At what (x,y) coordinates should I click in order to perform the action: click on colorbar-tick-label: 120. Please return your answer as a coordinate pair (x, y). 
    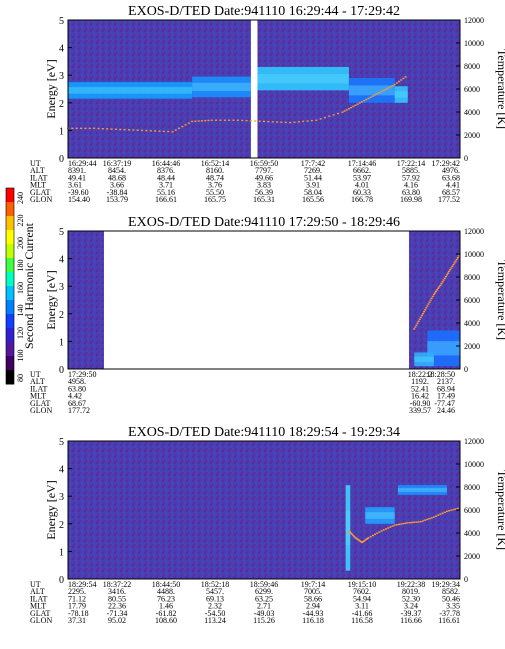
    Looking at the image, I should click on (20, 333).